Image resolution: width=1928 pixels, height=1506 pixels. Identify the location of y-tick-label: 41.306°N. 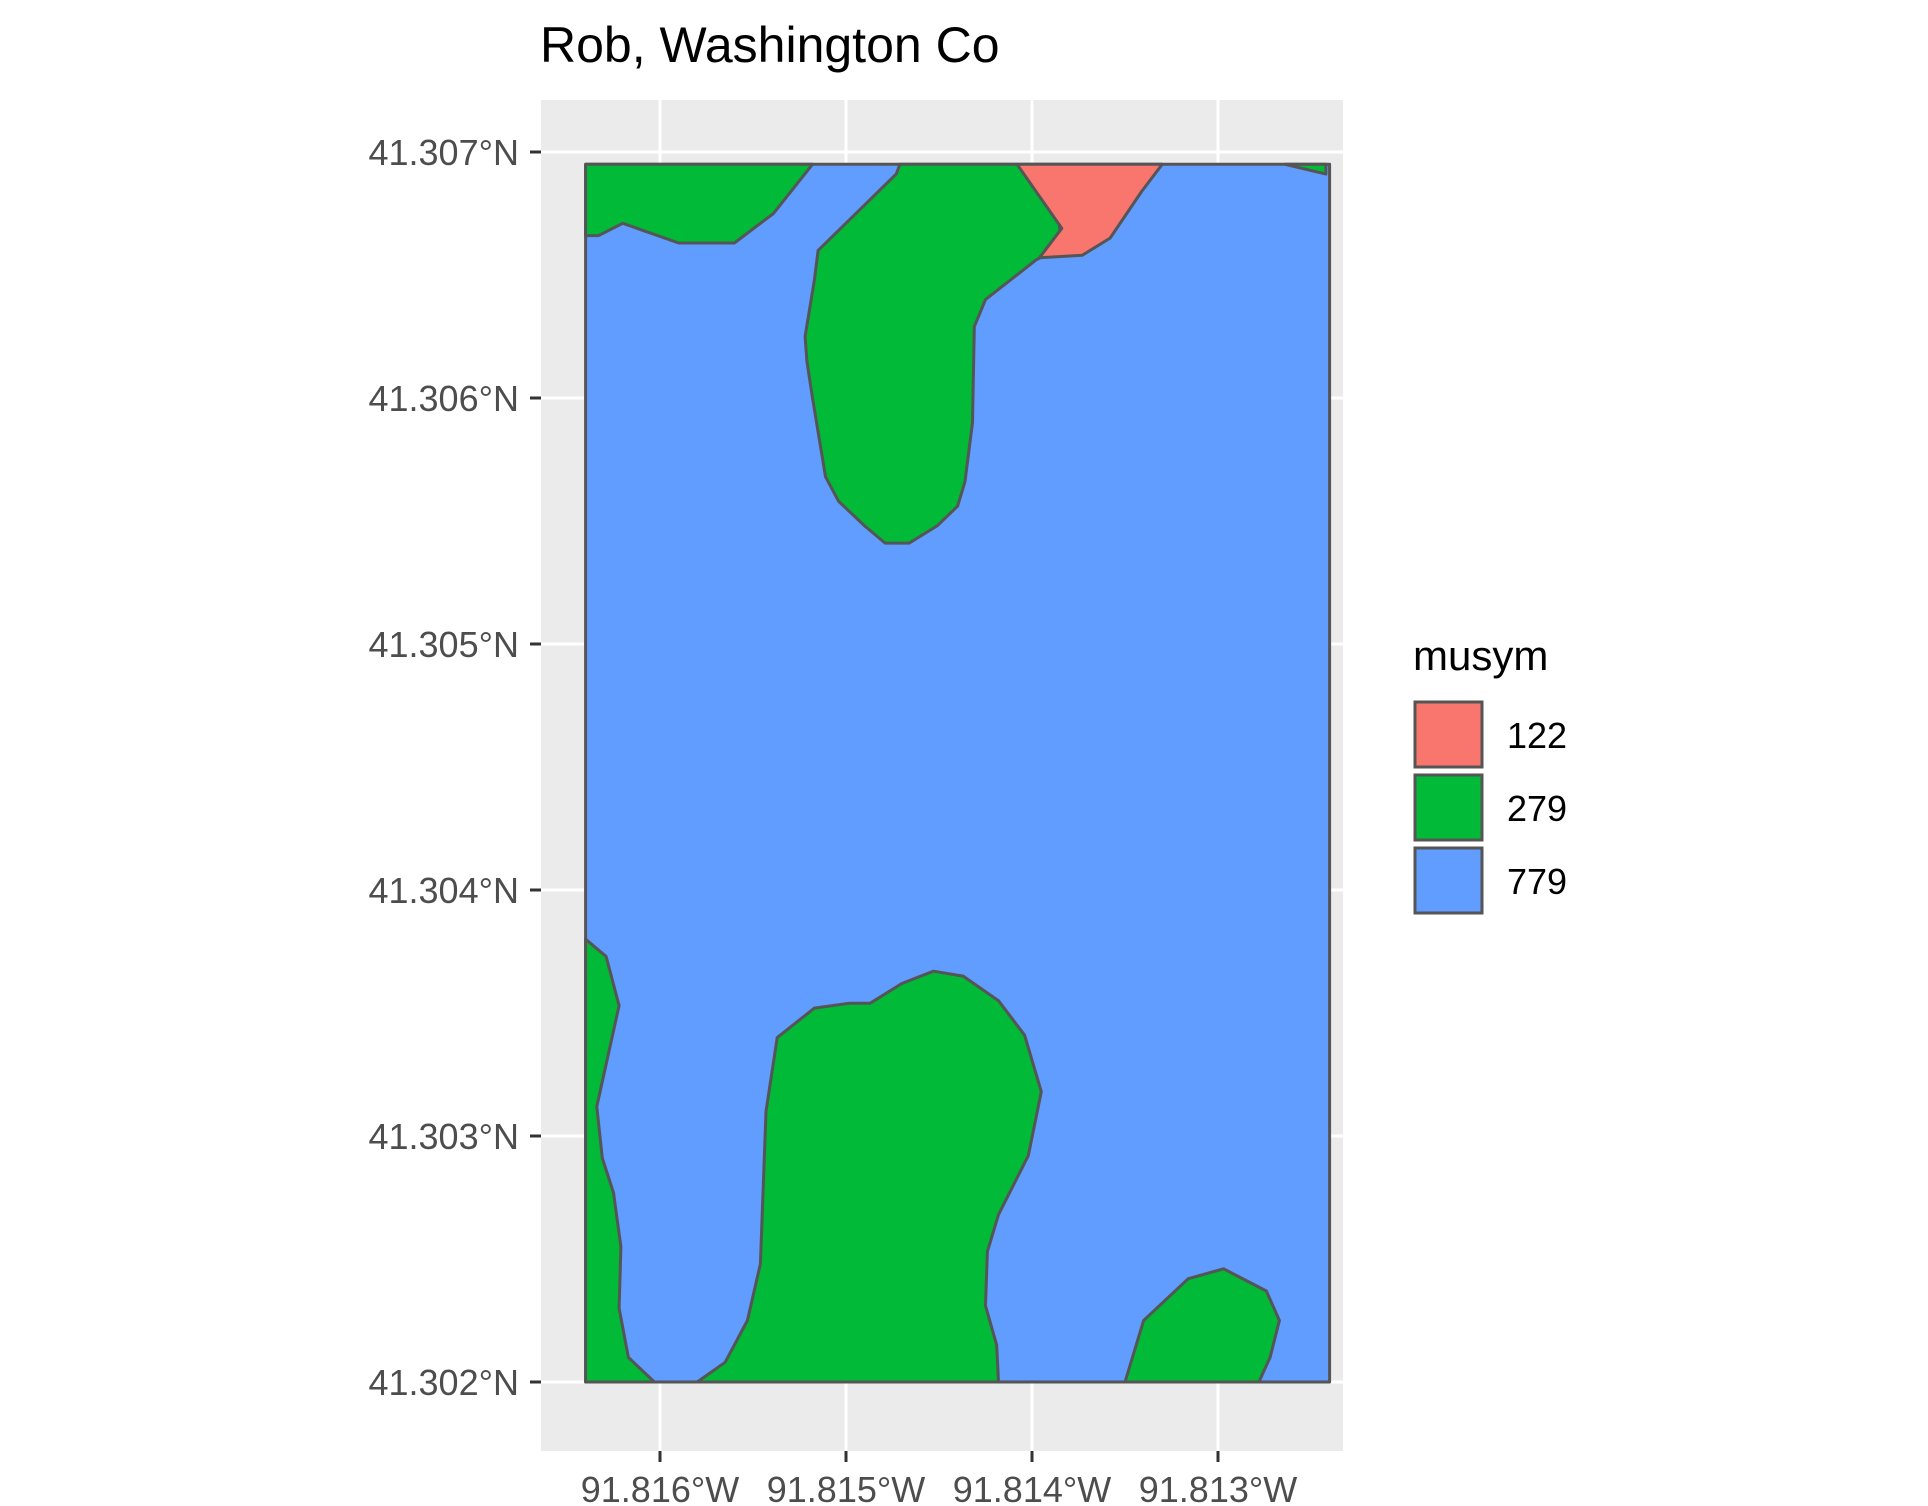
(443, 398).